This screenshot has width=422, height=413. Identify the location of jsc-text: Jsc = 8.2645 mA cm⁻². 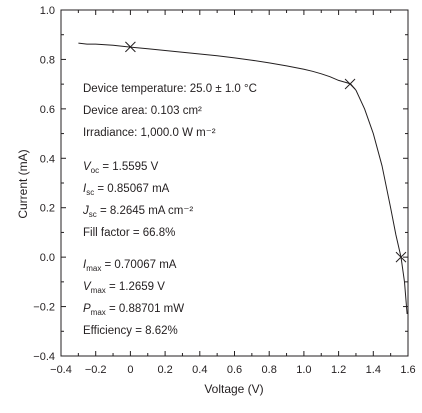
(137, 212).